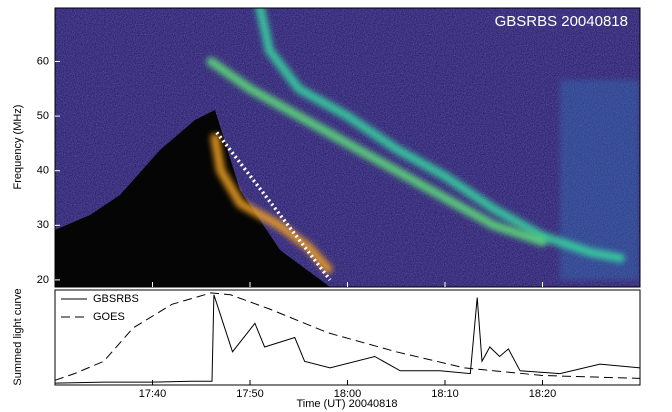 The width and height of the screenshot is (672, 412). I want to click on y-tick-label: 60, so click(43, 61).